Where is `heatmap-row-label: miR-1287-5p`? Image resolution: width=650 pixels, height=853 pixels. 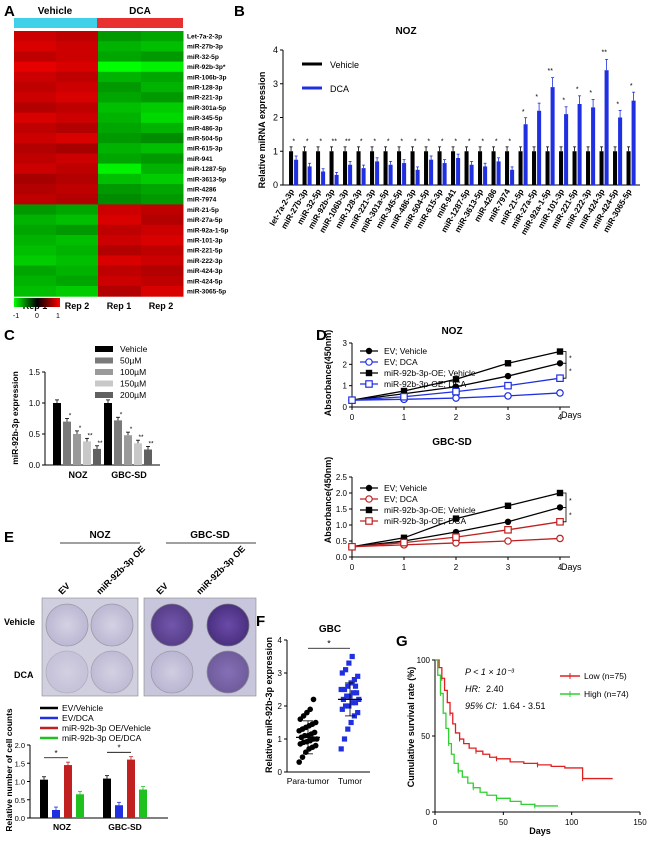 heatmap-row-label: miR-1287-5p is located at coordinates (206, 169).